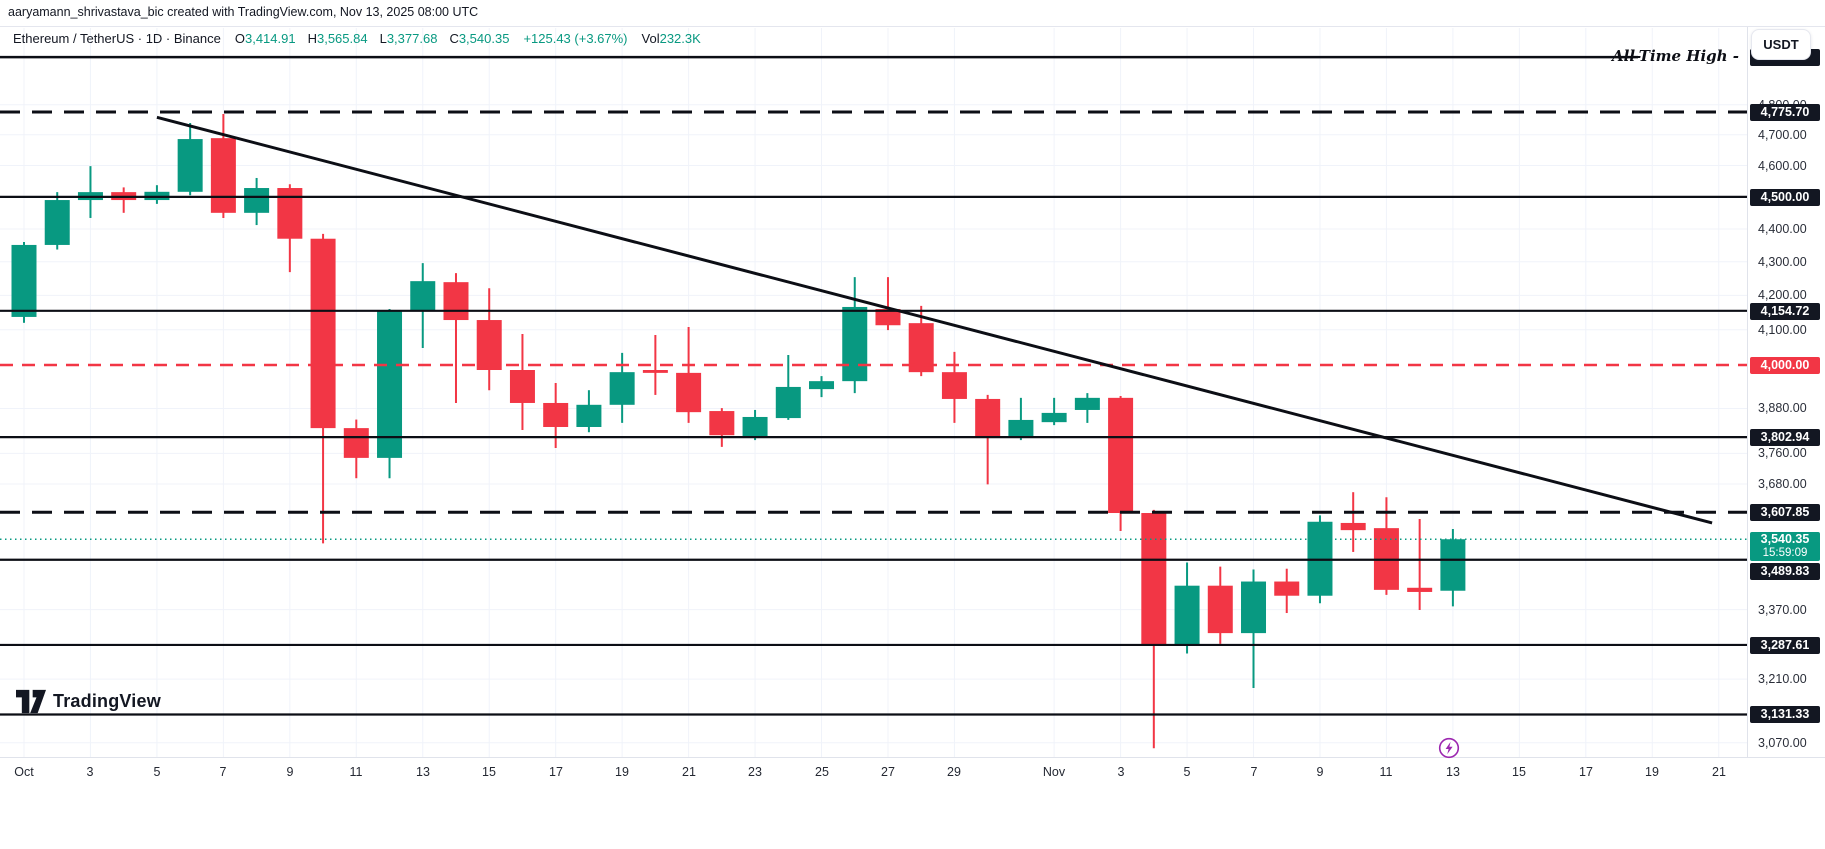  What do you see at coordinates (265, 38) in the screenshot?
I see `ohlc-o: O3,414.91` at bounding box center [265, 38].